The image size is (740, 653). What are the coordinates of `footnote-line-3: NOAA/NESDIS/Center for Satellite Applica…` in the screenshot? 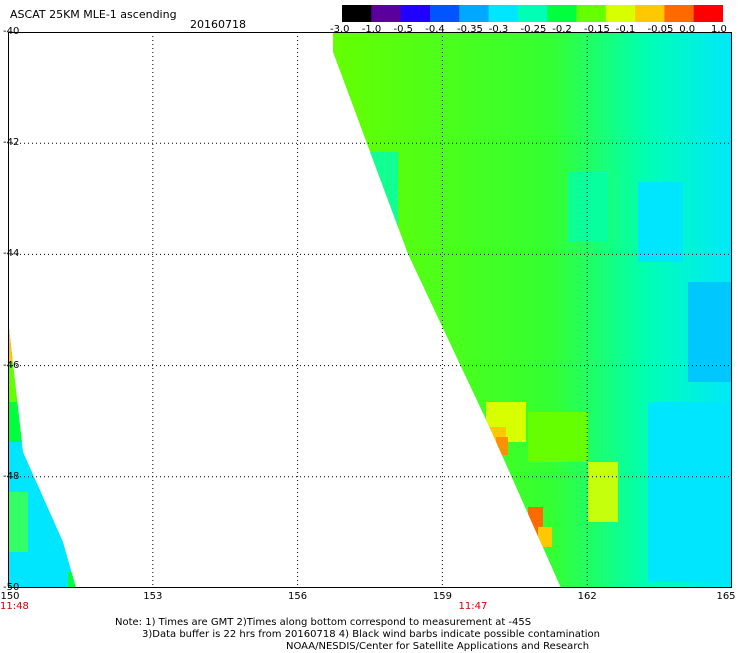 It's located at (438, 646).